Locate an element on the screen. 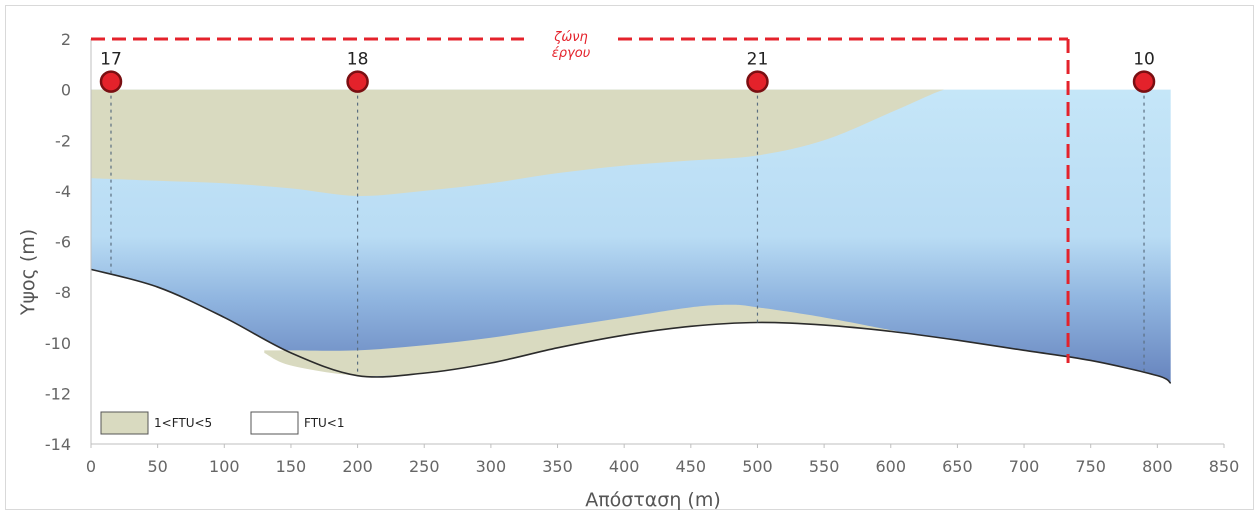 The image size is (1259, 515). legend-swatch-clear is located at coordinates (274, 423).